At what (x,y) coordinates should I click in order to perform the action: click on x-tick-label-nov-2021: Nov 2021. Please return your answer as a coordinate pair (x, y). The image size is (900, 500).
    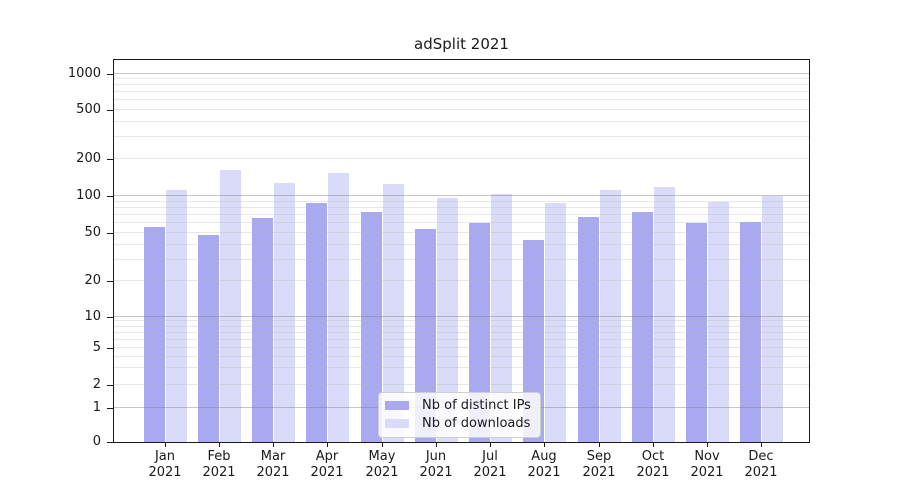
    Looking at the image, I should click on (707, 465).